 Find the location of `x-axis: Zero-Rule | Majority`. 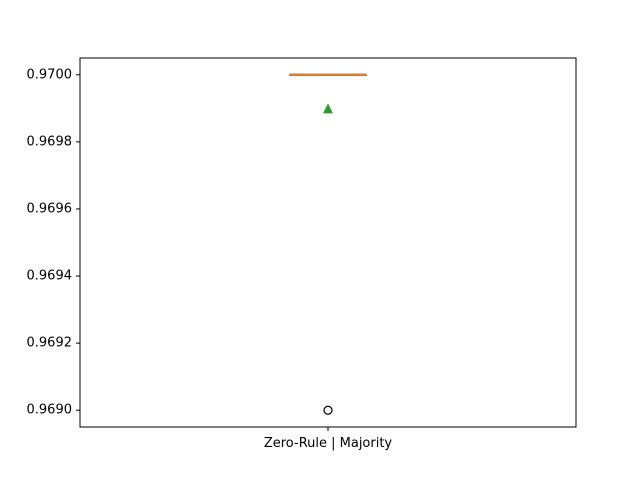

x-axis: Zero-Rule | Majority is located at coordinates (328, 439).